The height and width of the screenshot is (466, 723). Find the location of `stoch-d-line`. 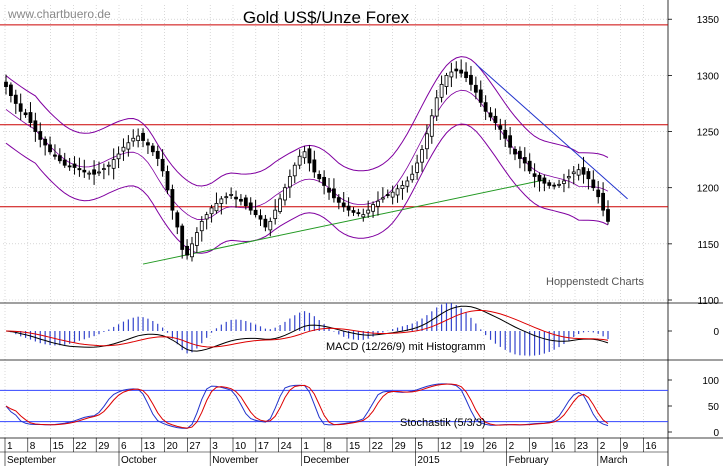

stoch-d-line is located at coordinates (307, 406).